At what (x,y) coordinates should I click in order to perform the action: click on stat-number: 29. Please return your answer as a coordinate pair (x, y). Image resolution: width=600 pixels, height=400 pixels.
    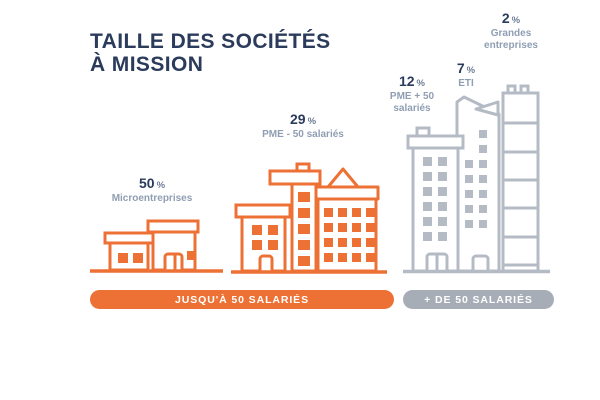
    Looking at the image, I should click on (297, 119).